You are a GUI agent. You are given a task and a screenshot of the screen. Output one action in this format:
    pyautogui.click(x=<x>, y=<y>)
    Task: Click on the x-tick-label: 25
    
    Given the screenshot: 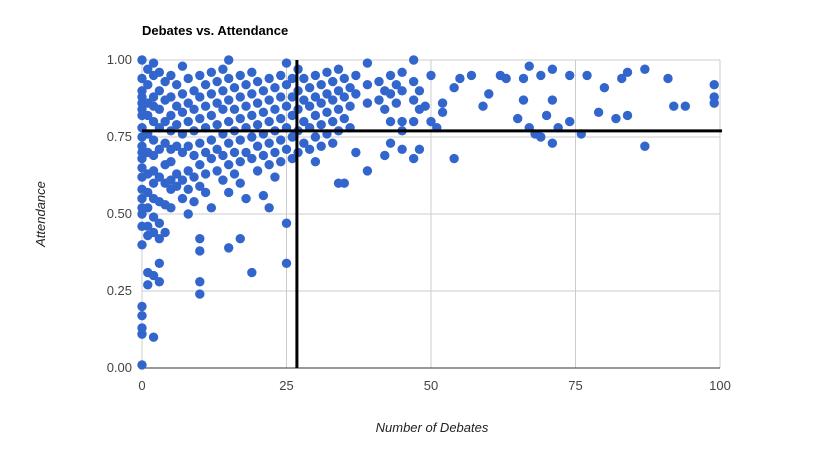 What is the action you would take?
    pyautogui.click(x=286, y=385)
    